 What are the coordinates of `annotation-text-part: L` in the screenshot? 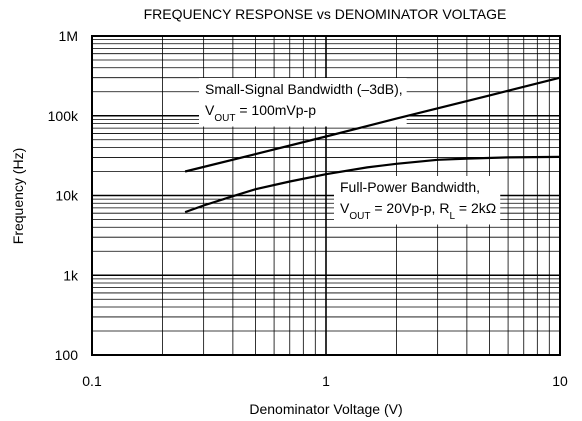 It's located at (452, 216).